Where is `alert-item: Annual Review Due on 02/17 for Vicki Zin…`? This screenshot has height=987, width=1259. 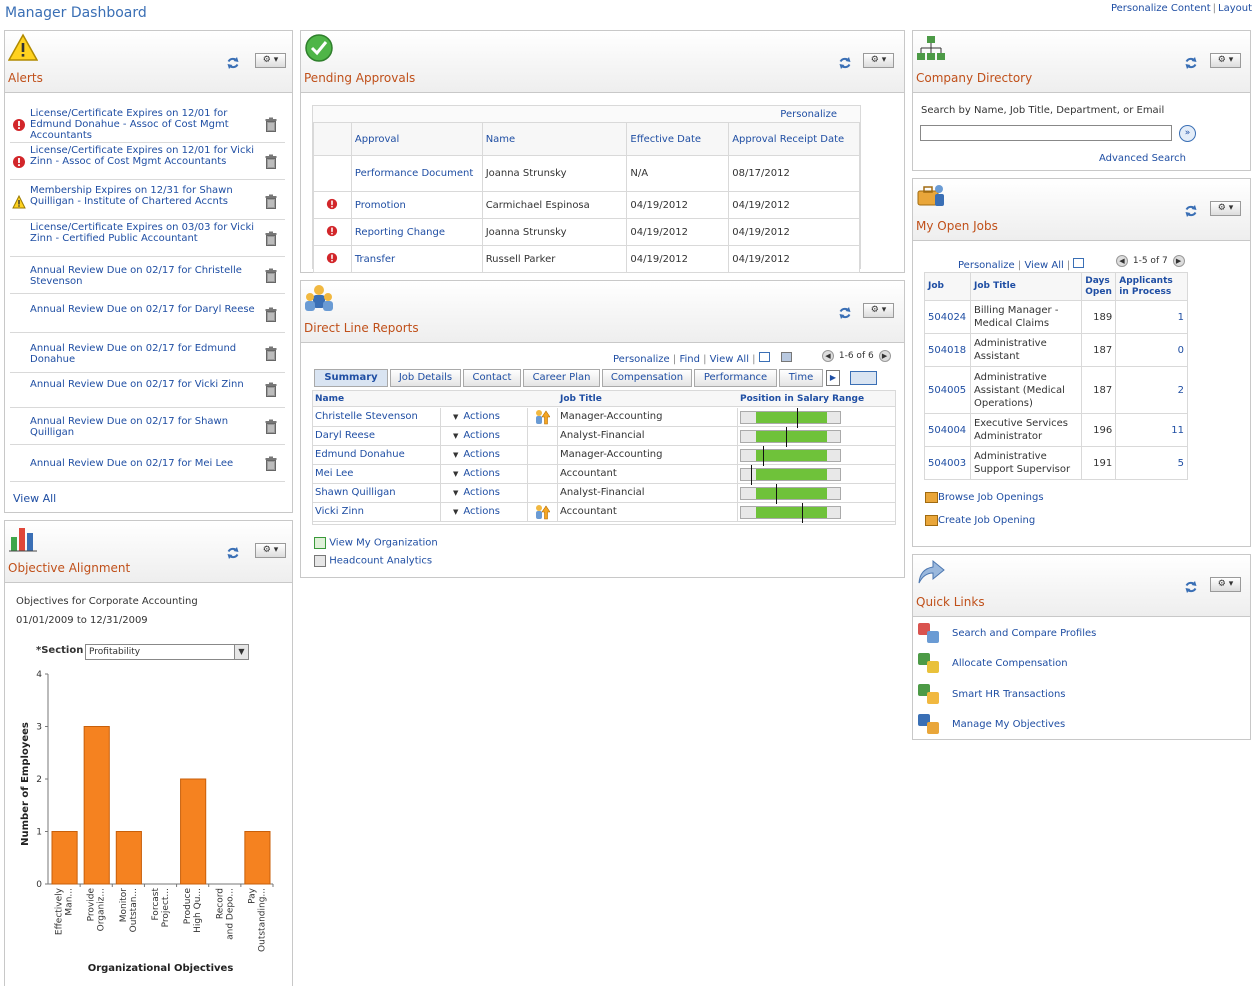
alert-item: Annual Review Due on 02/17 for Vicki Zin… is located at coordinates (147, 389).